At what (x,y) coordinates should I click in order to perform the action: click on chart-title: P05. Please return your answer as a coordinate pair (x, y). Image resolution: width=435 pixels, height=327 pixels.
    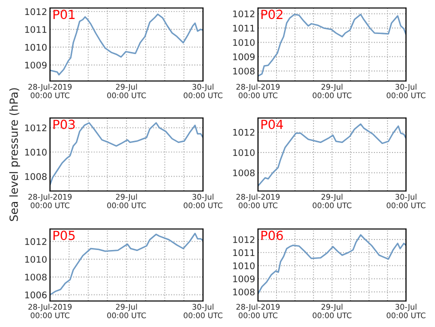
    Looking at the image, I should click on (64, 235).